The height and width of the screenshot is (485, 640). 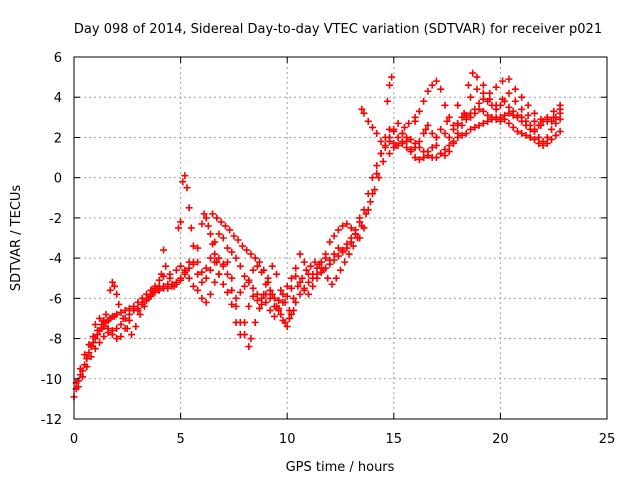 I want to click on x-tick-label: 25, so click(x=607, y=439).